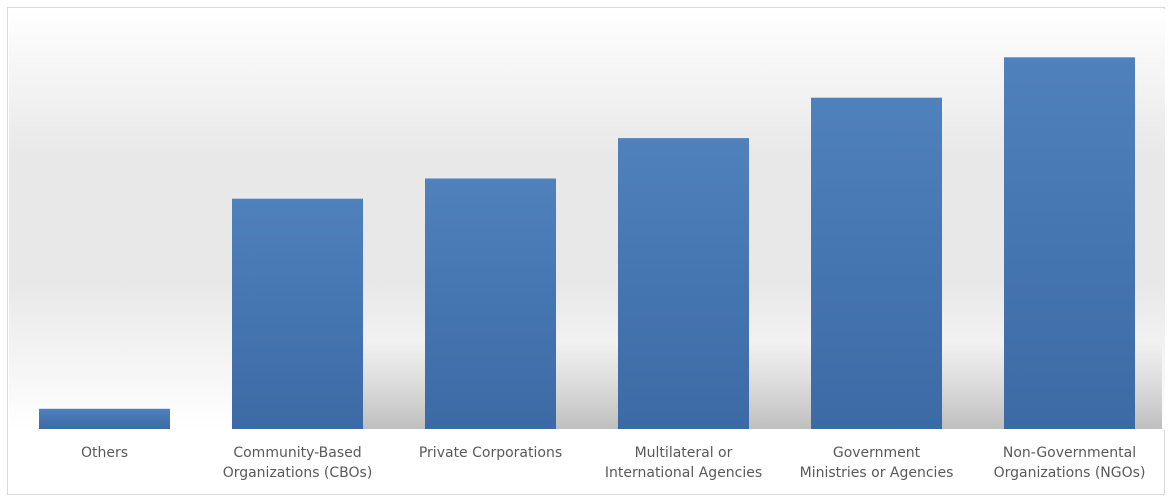  What do you see at coordinates (683, 473) in the screenshot?
I see `category-label-3-line-1: International Agencies` at bounding box center [683, 473].